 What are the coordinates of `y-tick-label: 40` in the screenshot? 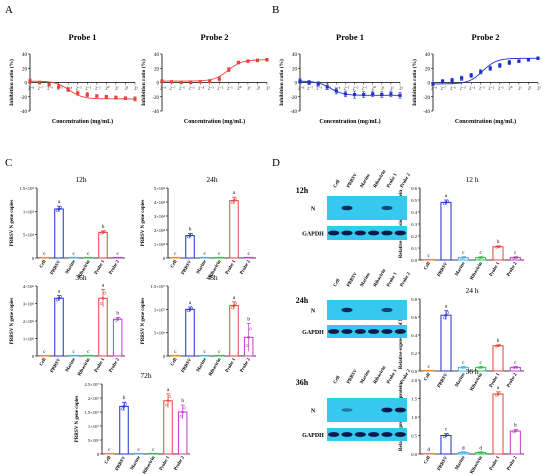 It's located at (157, 55).